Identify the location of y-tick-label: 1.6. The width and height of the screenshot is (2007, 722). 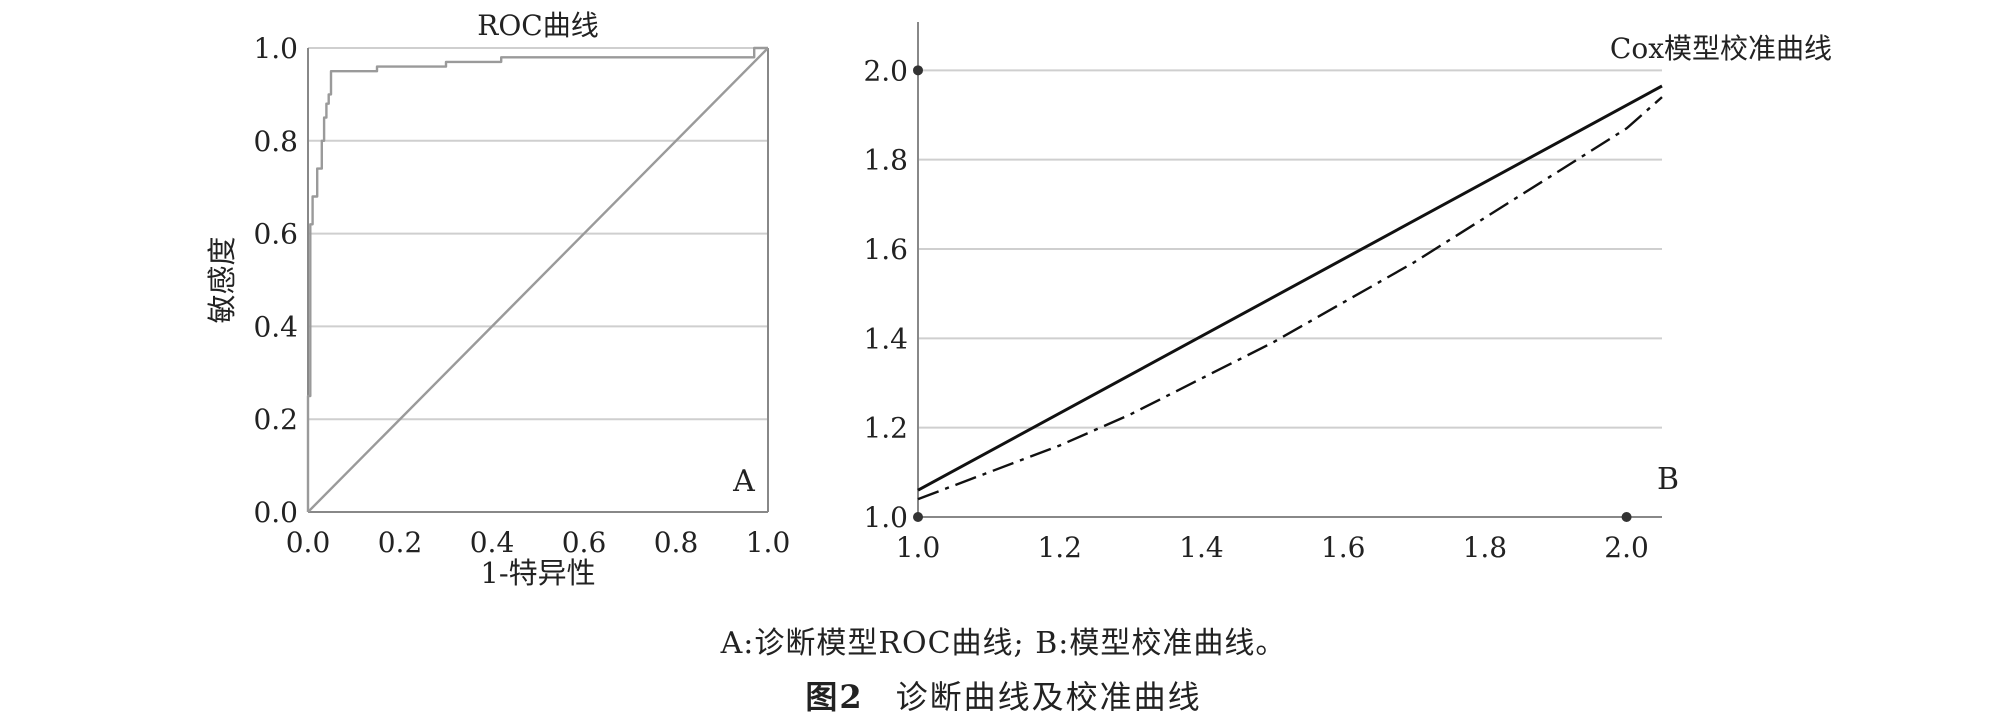
(885, 249).